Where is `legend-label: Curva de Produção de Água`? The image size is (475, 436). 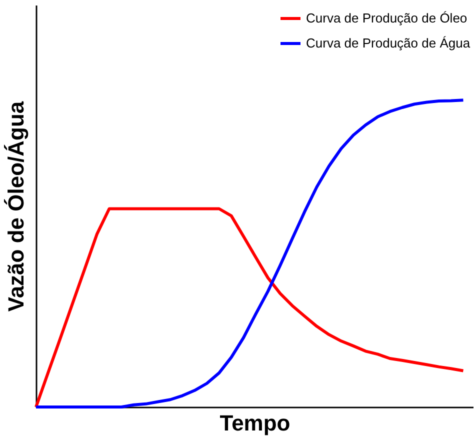
legend-label: Curva de Produção de Água is located at coordinates (388, 43).